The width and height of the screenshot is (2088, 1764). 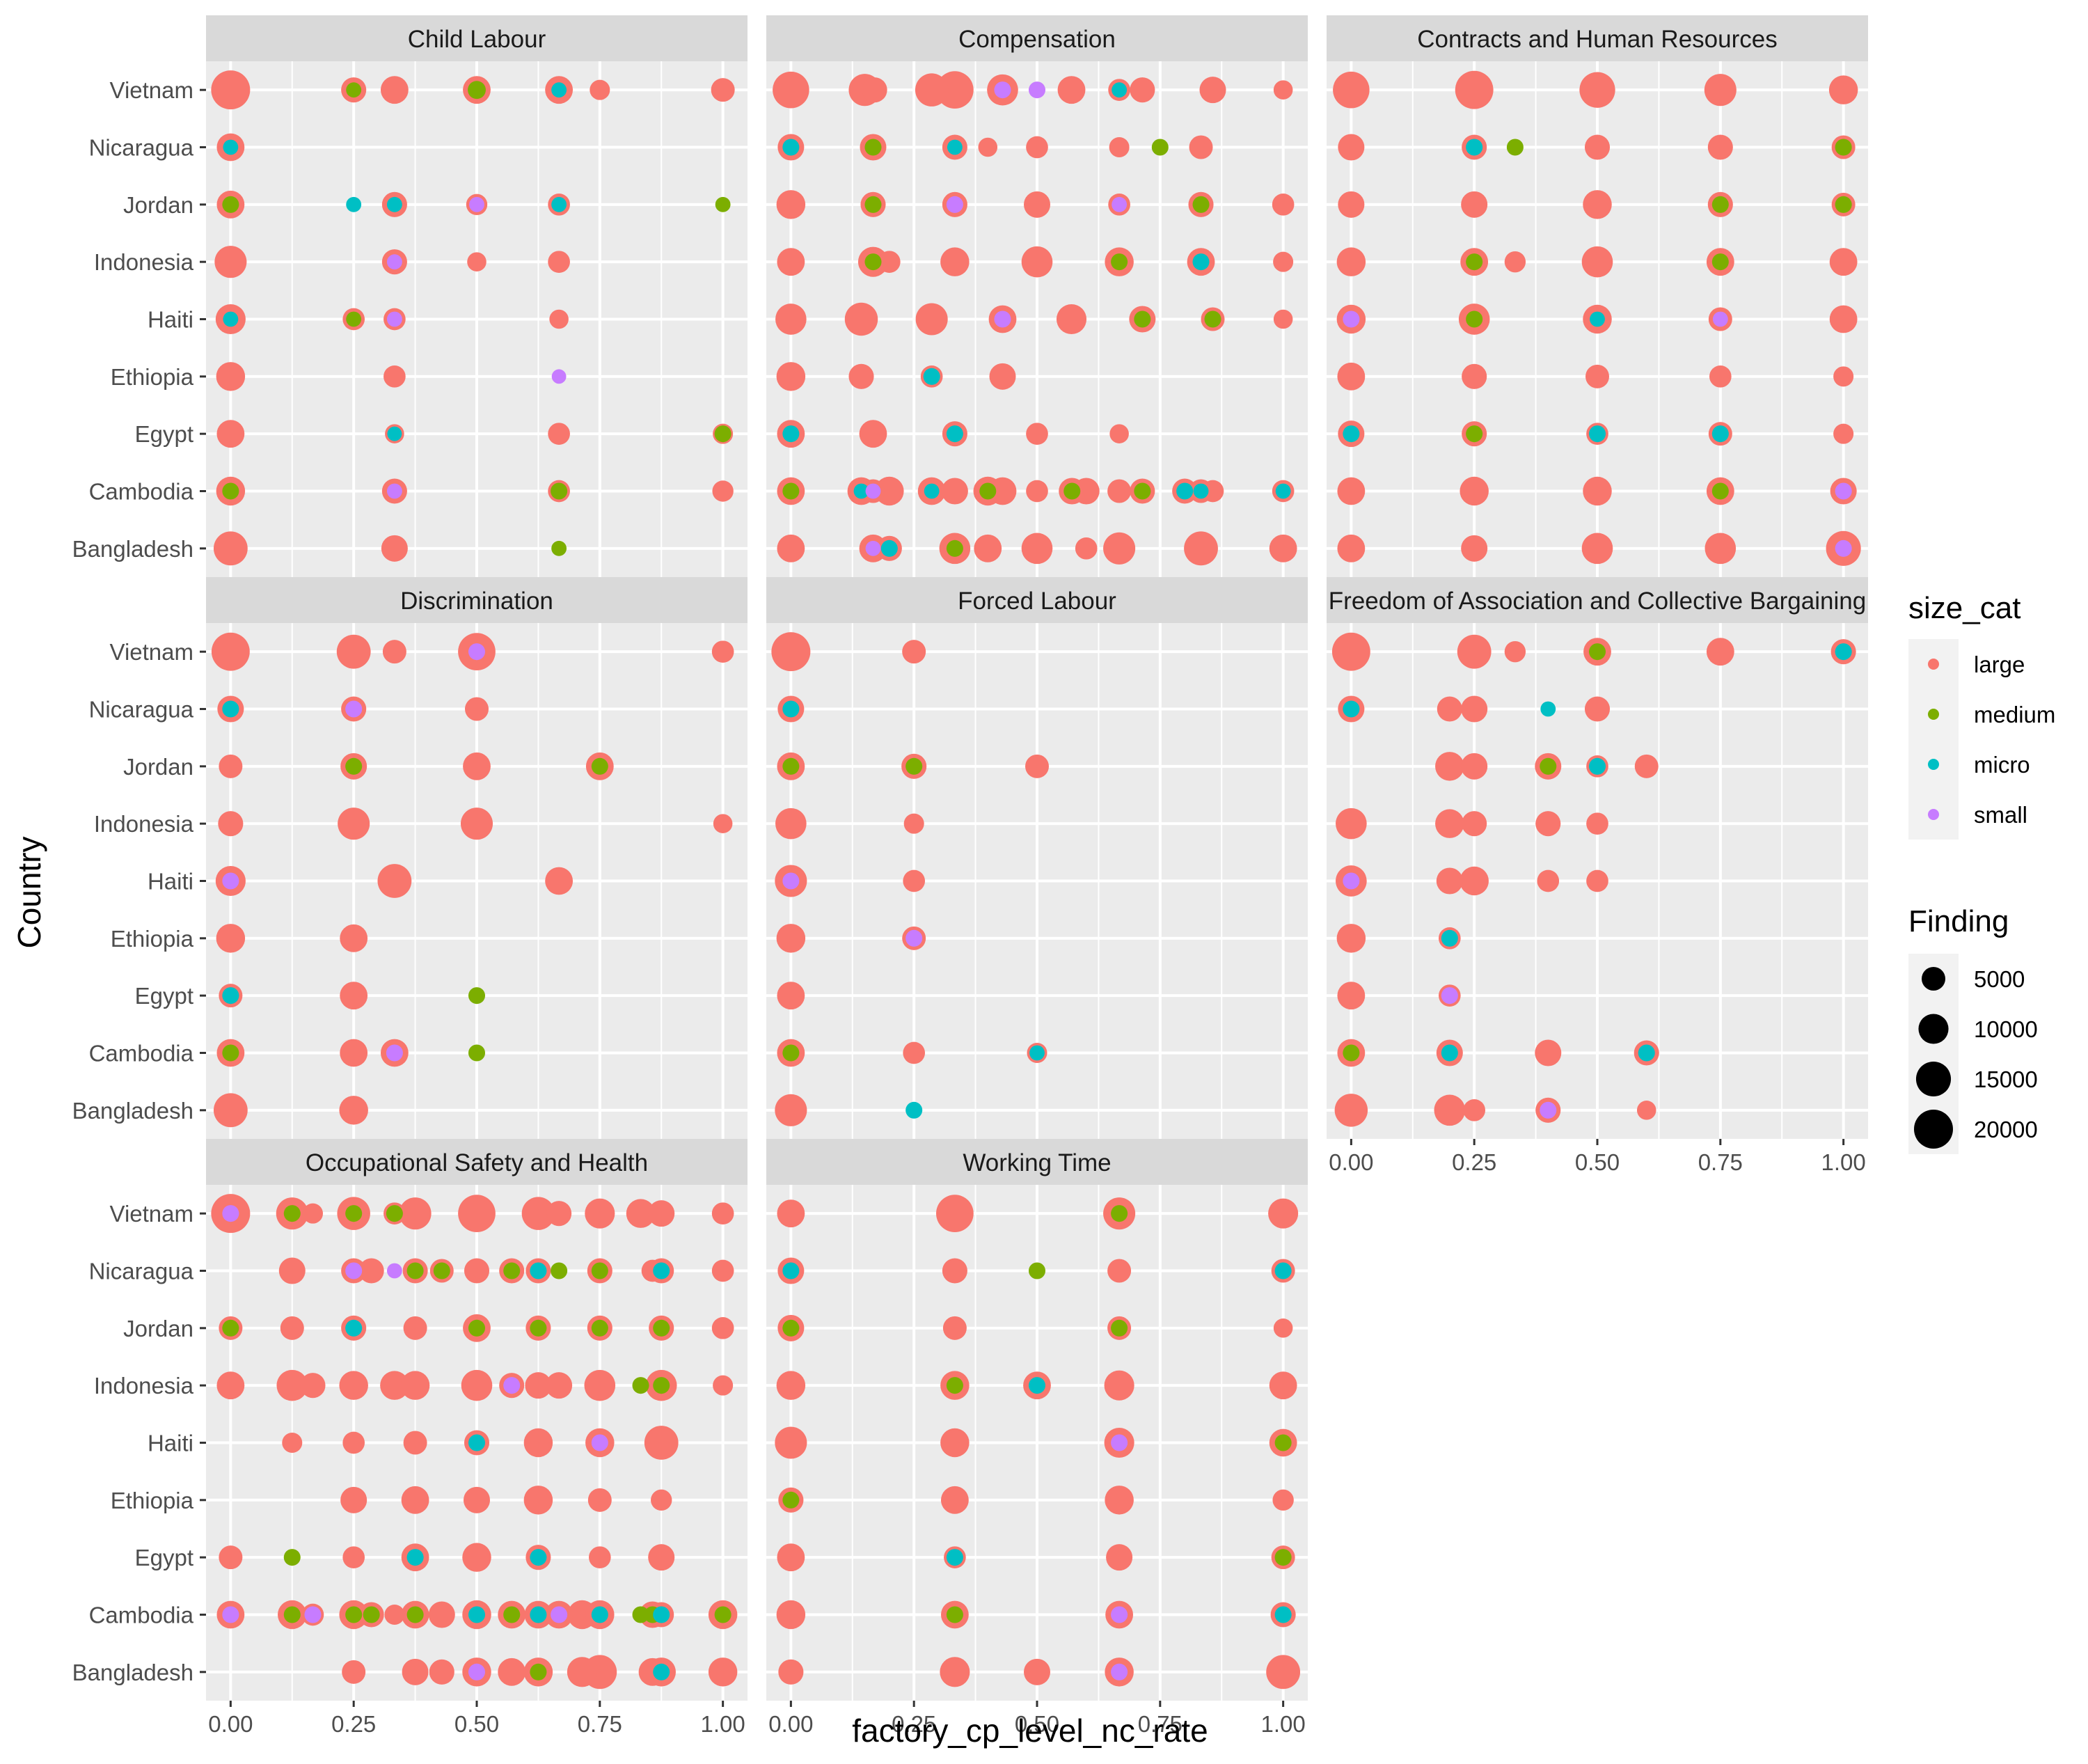 I want to click on legend-size-key, so click(x=1933, y=1029).